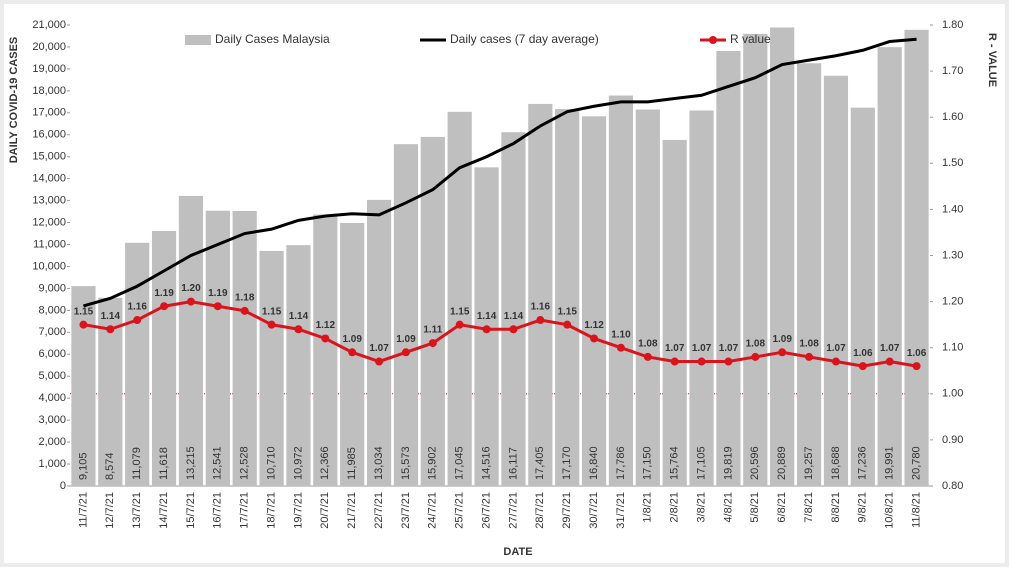 This screenshot has height=567, width=1009. I want to click on x-tick-label: 22/7/21, so click(379, 510).